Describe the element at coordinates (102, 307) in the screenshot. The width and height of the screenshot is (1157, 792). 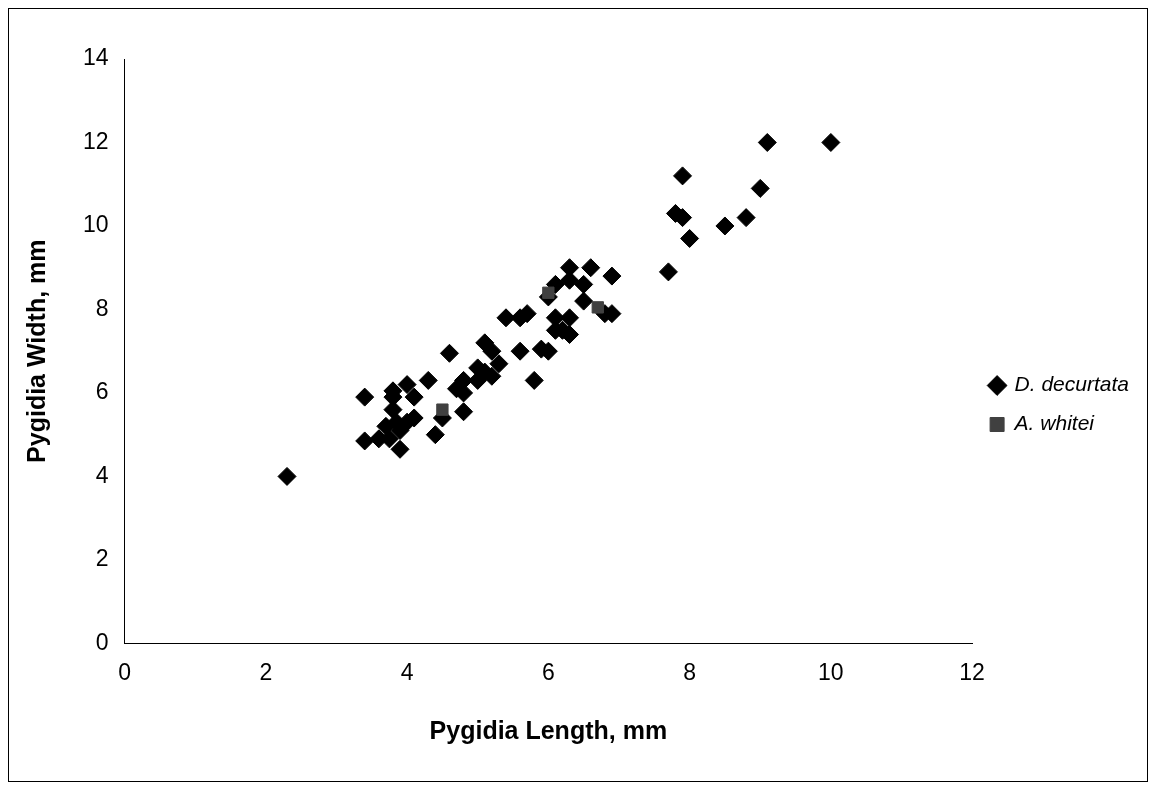
I see `y-tick-label: 8` at that location.